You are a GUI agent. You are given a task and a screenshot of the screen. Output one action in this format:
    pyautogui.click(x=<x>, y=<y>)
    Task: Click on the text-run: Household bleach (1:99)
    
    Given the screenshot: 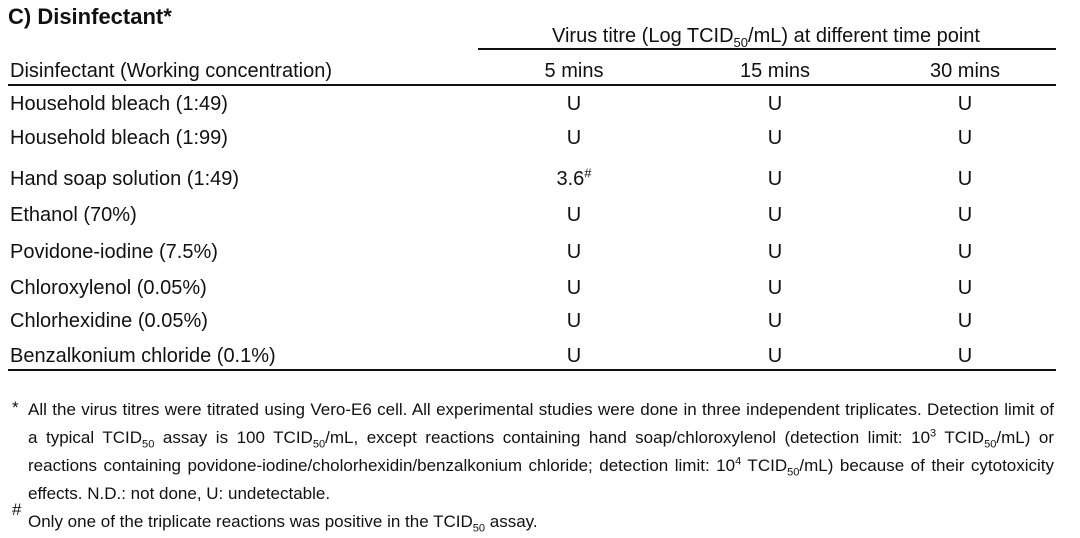 What is the action you would take?
    pyautogui.click(x=119, y=138)
    